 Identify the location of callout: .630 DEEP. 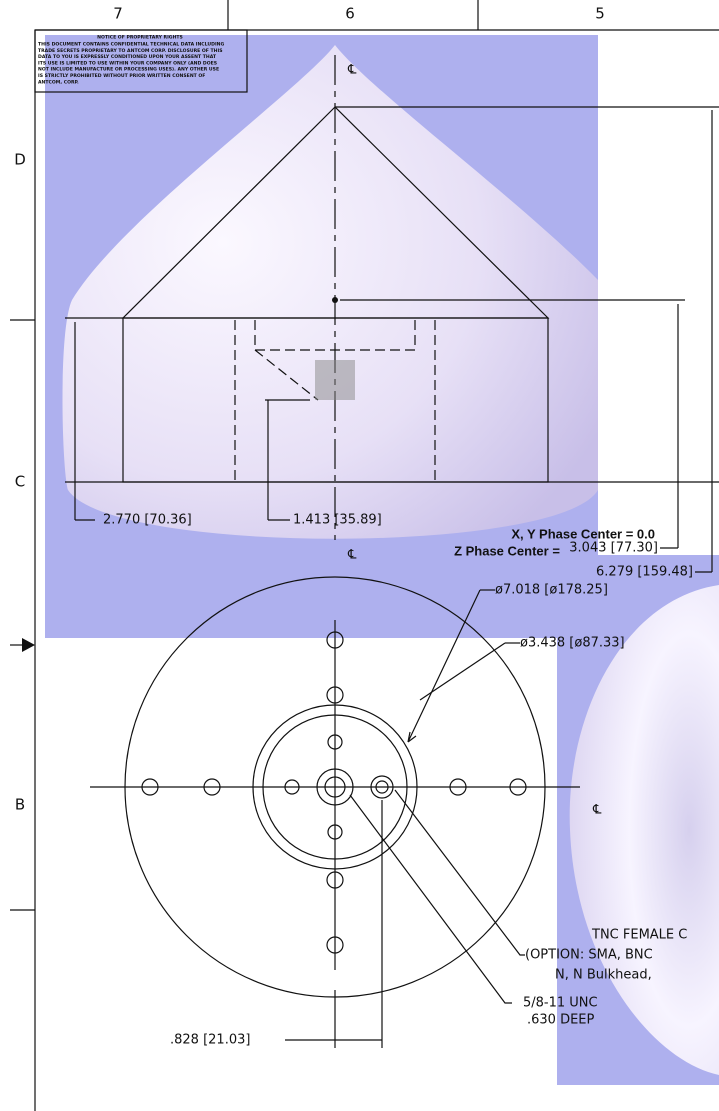
(561, 1020).